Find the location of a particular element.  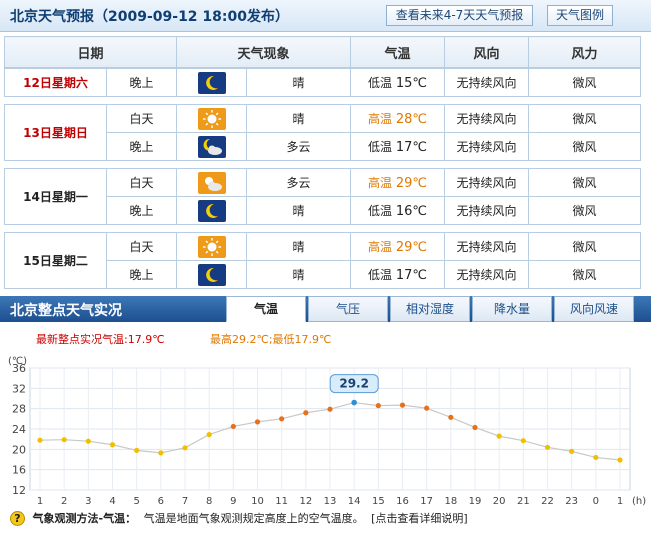

temp-value: 28℃ is located at coordinates (411, 119).